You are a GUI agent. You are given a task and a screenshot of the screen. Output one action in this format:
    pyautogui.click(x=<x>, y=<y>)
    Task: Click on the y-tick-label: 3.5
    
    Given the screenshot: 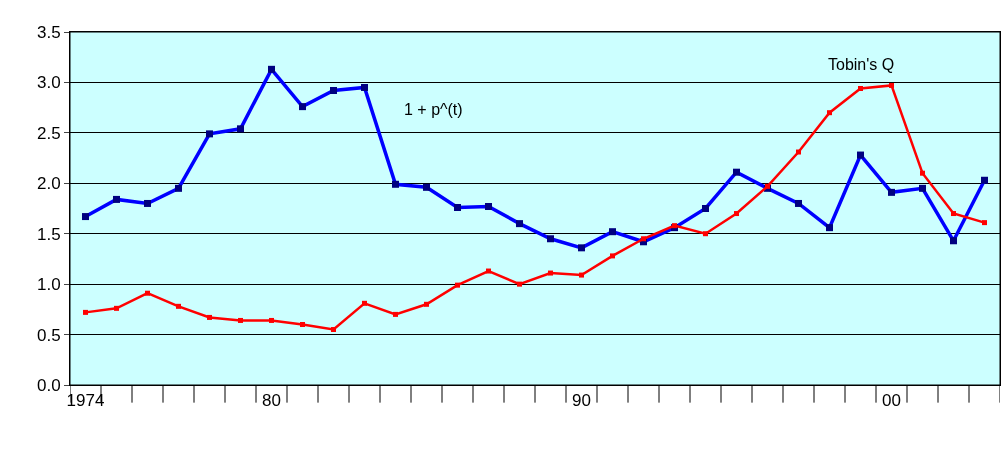 What is the action you would take?
    pyautogui.click(x=48, y=32)
    